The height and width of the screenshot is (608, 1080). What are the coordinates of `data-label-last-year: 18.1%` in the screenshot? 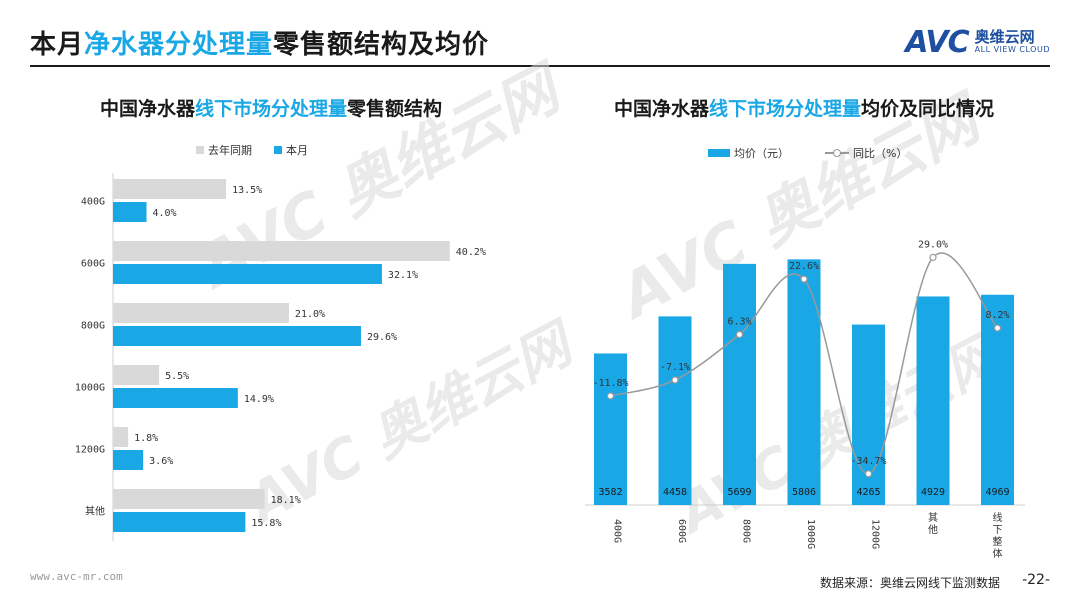 It's located at (286, 500).